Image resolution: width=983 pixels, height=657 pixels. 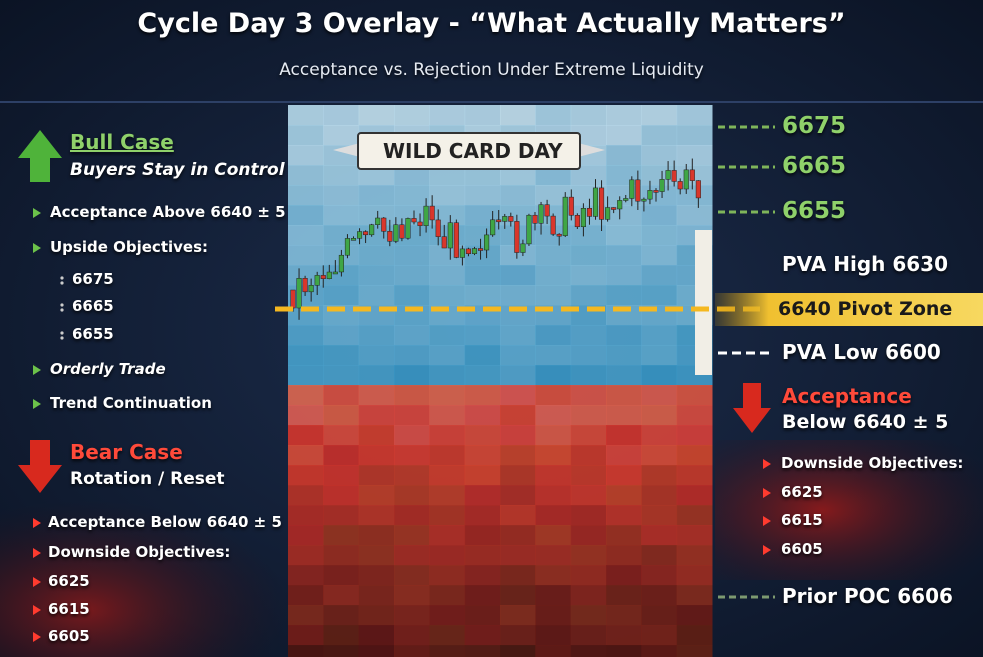 What do you see at coordinates (69, 636) in the screenshot?
I see `bear-item: 6605` at bounding box center [69, 636].